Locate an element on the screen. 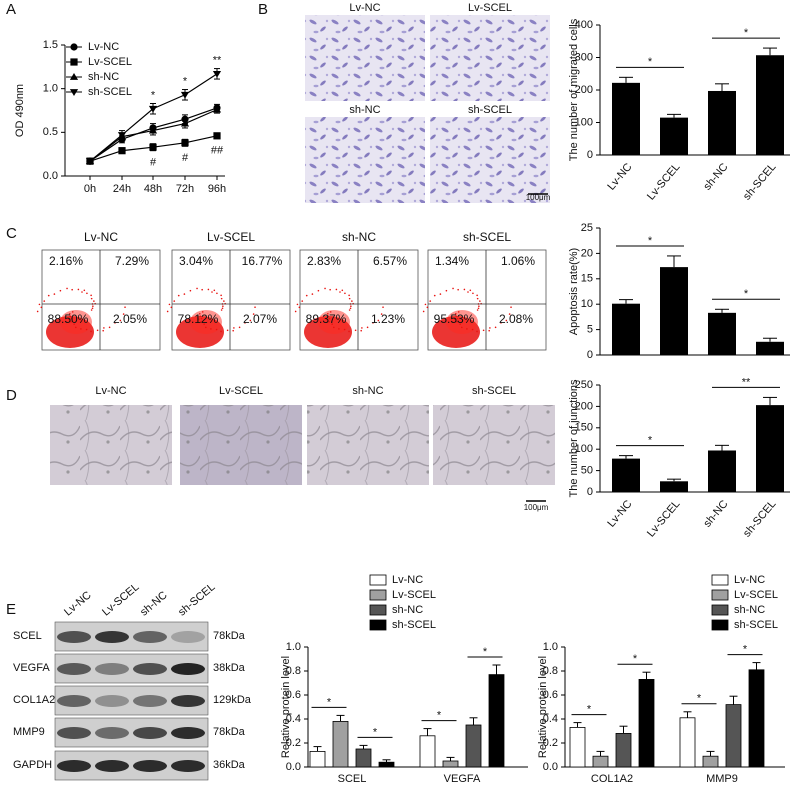  quadrant-percent: 6.57% is located at coordinates (390, 261).